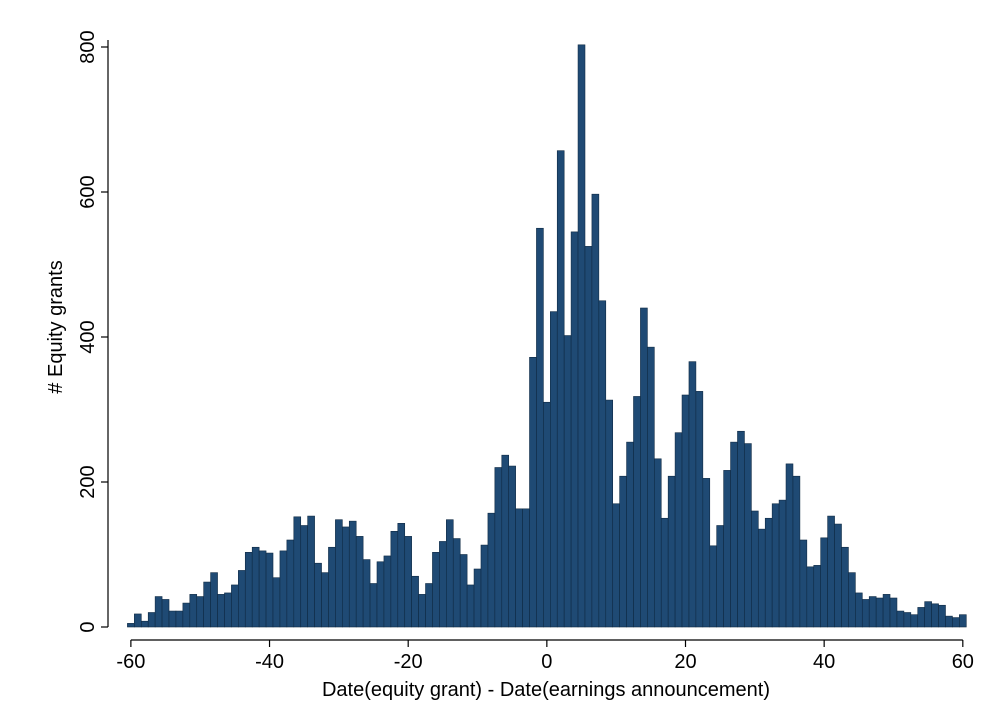 This screenshot has width=997, height=725. I want to click on y-tick-label: 0, so click(88, 626).